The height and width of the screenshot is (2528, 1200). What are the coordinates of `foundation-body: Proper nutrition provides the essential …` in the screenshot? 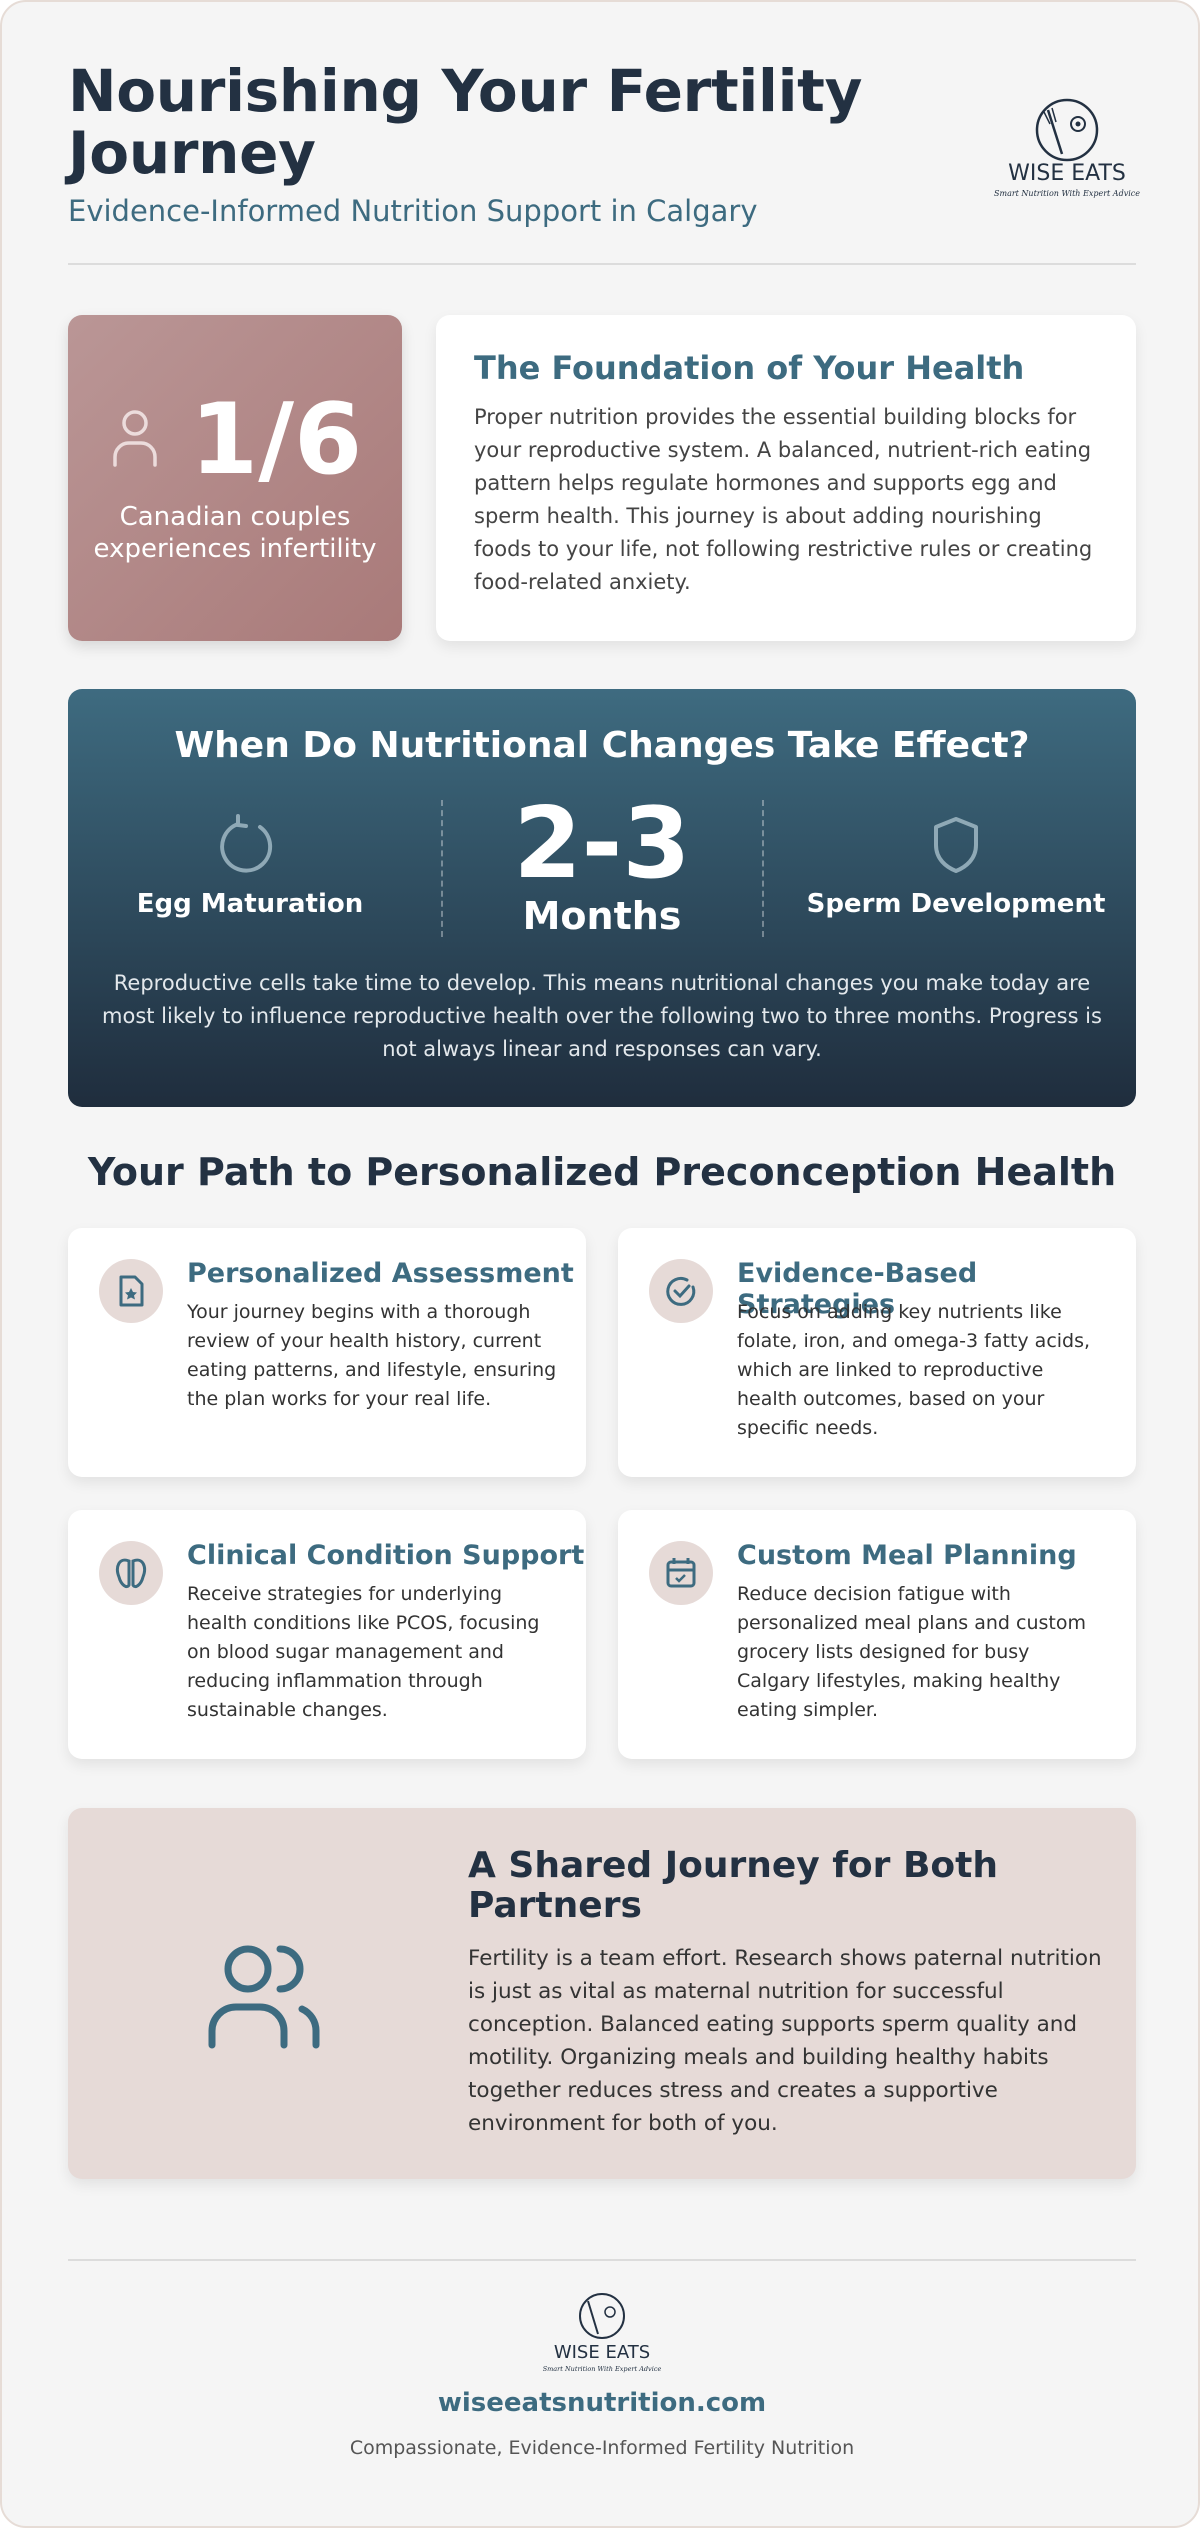 It's located at (783, 499).